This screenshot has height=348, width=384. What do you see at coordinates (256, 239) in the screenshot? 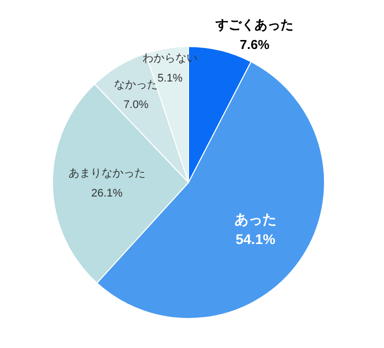
I see `data-label: 54.1%` at bounding box center [256, 239].